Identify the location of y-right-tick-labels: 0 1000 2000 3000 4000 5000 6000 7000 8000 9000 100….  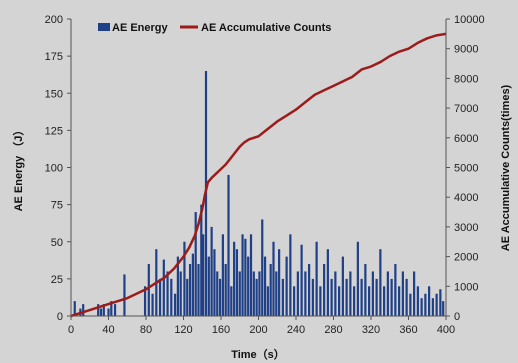
(465, 168).